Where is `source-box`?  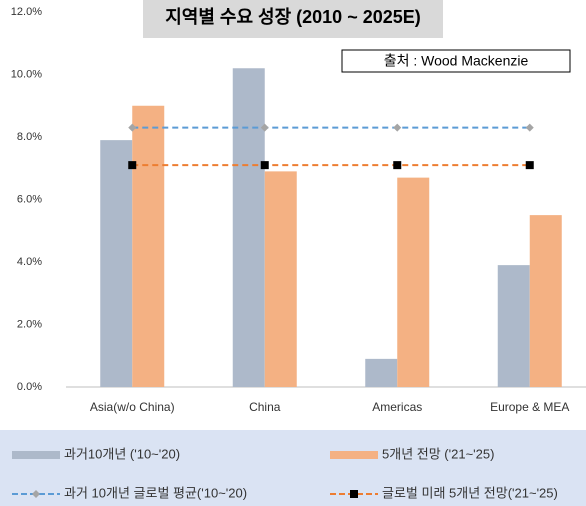 source-box is located at coordinates (456, 61).